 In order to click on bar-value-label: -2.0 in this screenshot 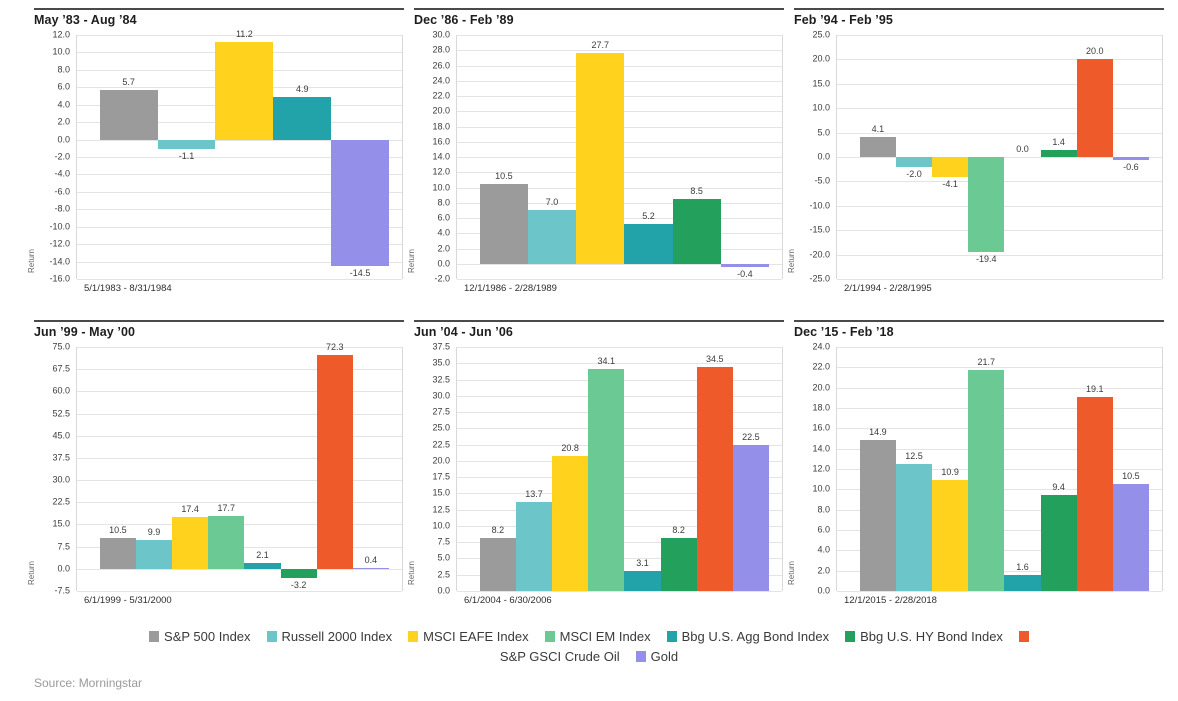, I will do `click(914, 173)`.